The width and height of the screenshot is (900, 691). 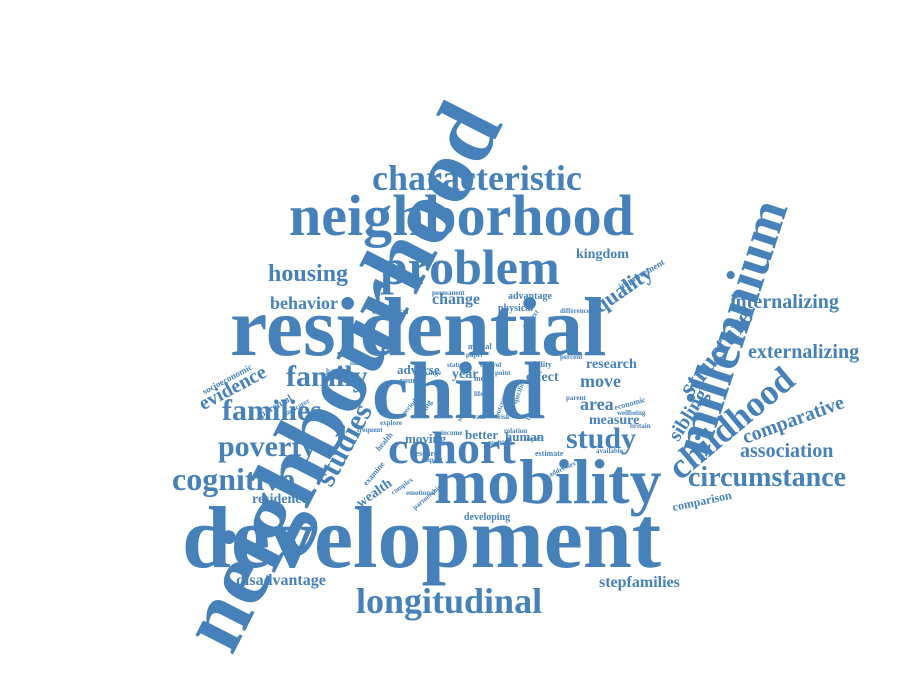 What do you see at coordinates (470, 267) in the screenshot?
I see `word: problem` at bounding box center [470, 267].